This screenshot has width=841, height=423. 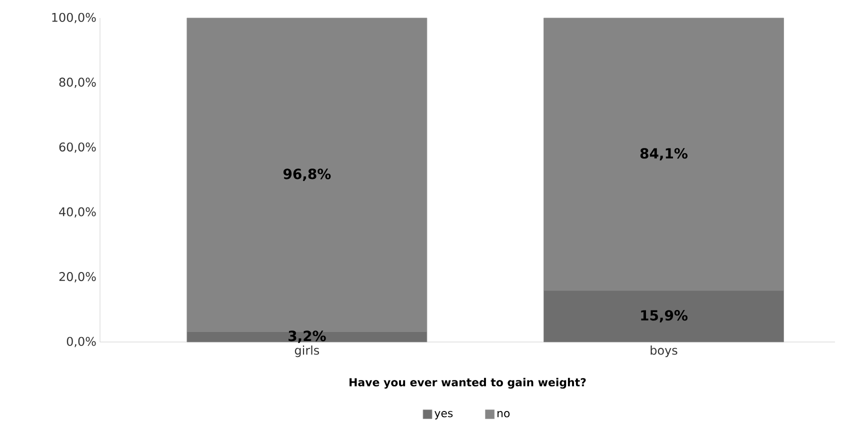 What do you see at coordinates (307, 337) in the screenshot?
I see `data-label: 3,2%` at bounding box center [307, 337].